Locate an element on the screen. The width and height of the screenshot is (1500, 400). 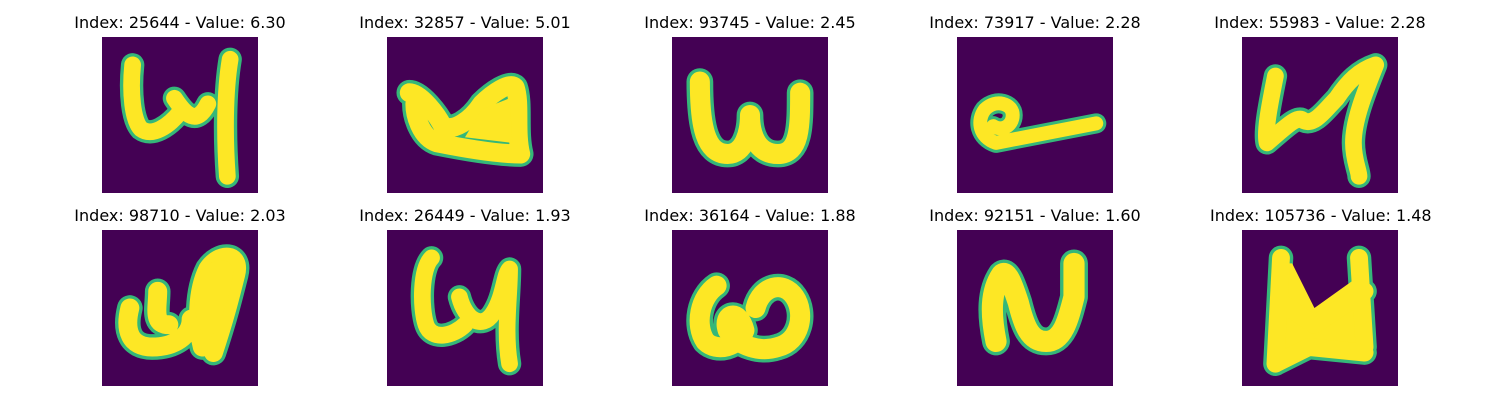
panel-title: Index: 98710 - Value: 2.03 is located at coordinates (180, 215).